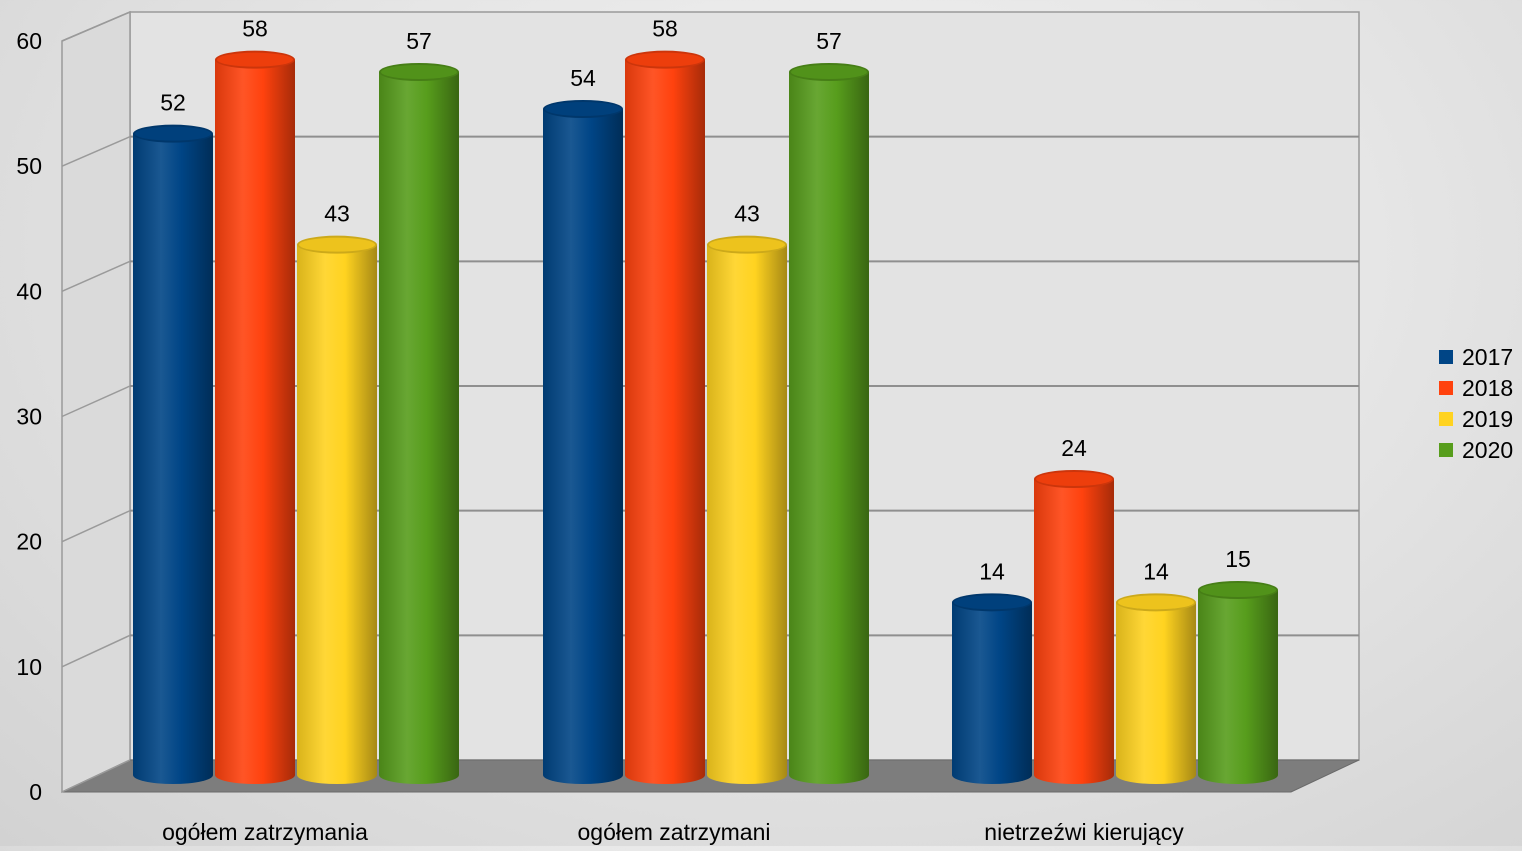 This screenshot has height=851, width=1522. Describe the element at coordinates (747, 214) in the screenshot. I see `data-label-2019-2: 43` at that location.